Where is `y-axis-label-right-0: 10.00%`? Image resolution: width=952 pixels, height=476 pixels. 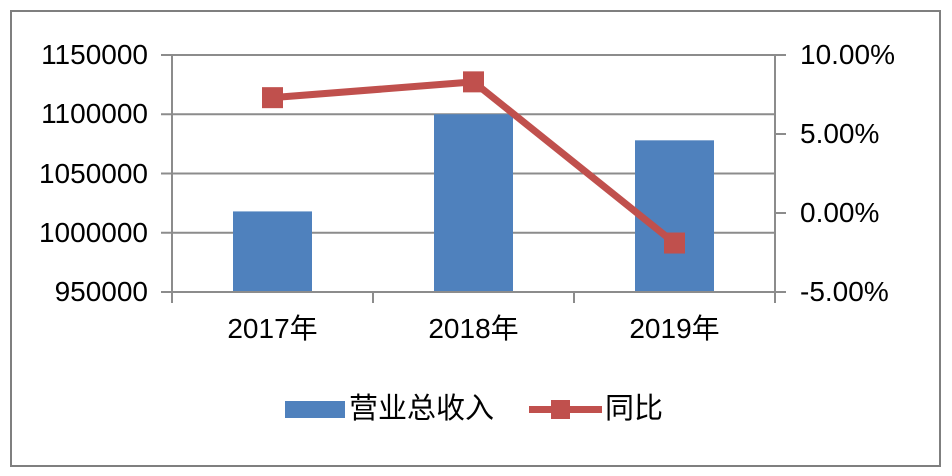 y-axis-label-right-0: 10.00% is located at coordinates (847, 54).